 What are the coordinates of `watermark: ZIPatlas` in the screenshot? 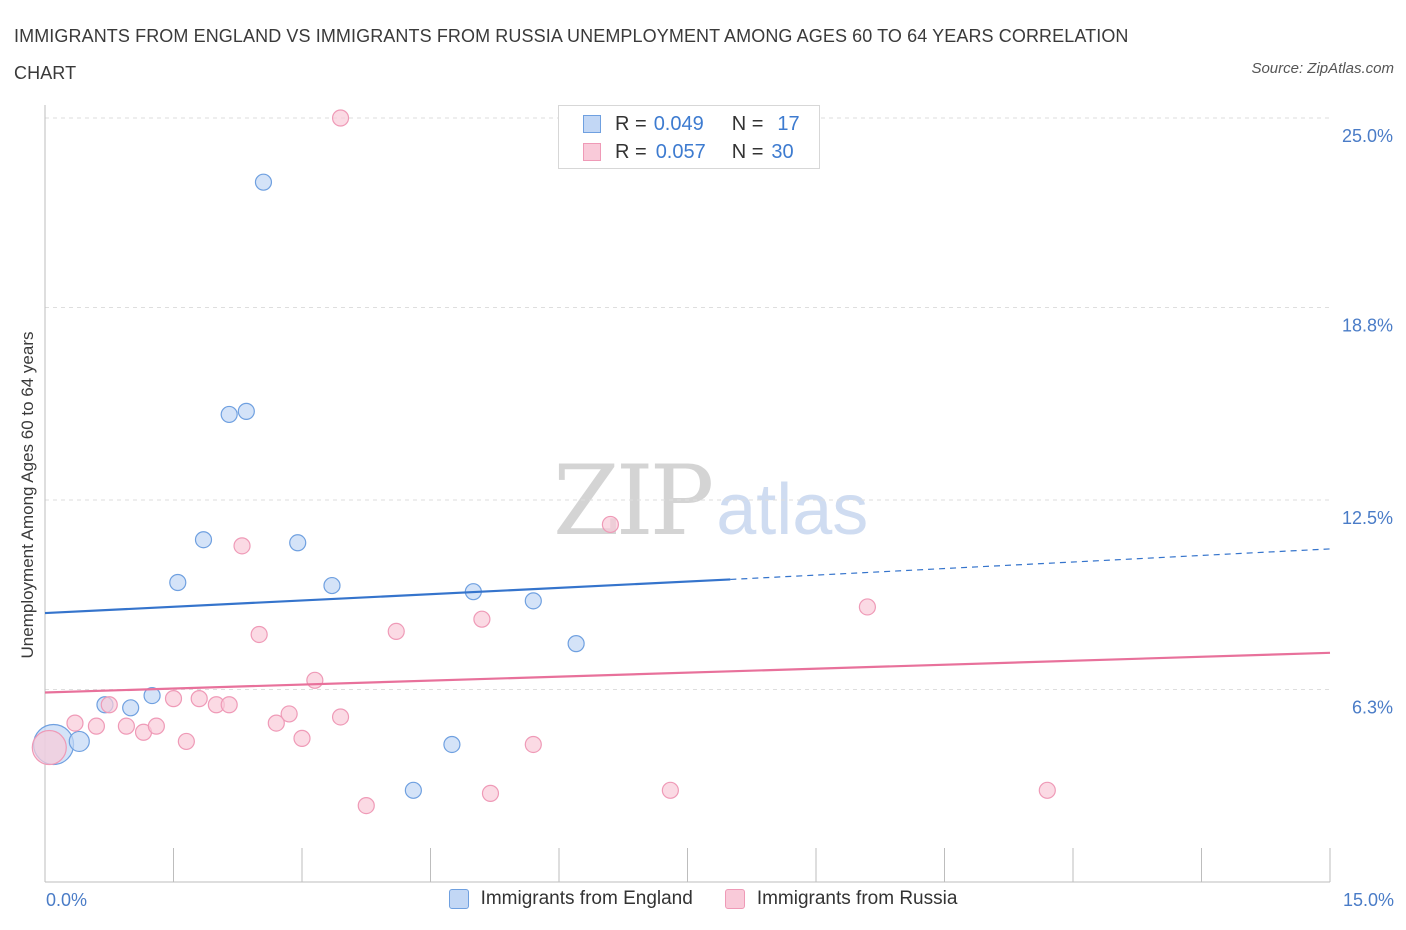 It's located at (710, 501).